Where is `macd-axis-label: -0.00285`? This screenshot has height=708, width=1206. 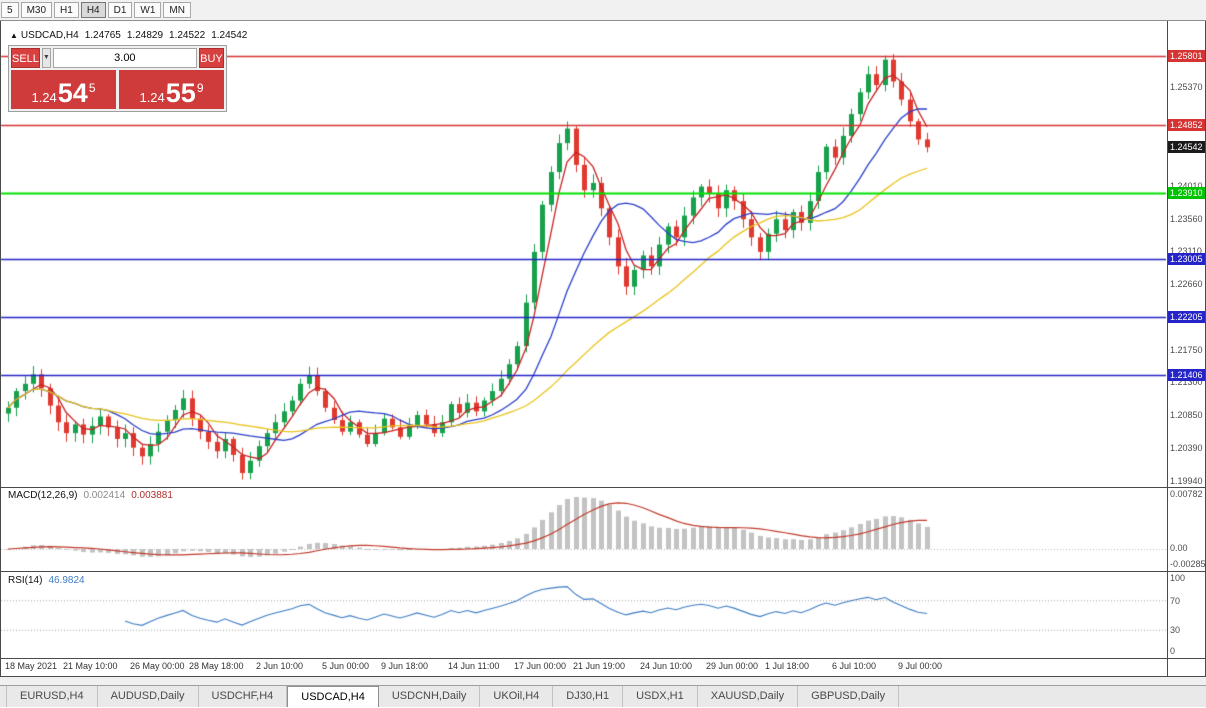 macd-axis-label: -0.00285 is located at coordinates (1188, 564).